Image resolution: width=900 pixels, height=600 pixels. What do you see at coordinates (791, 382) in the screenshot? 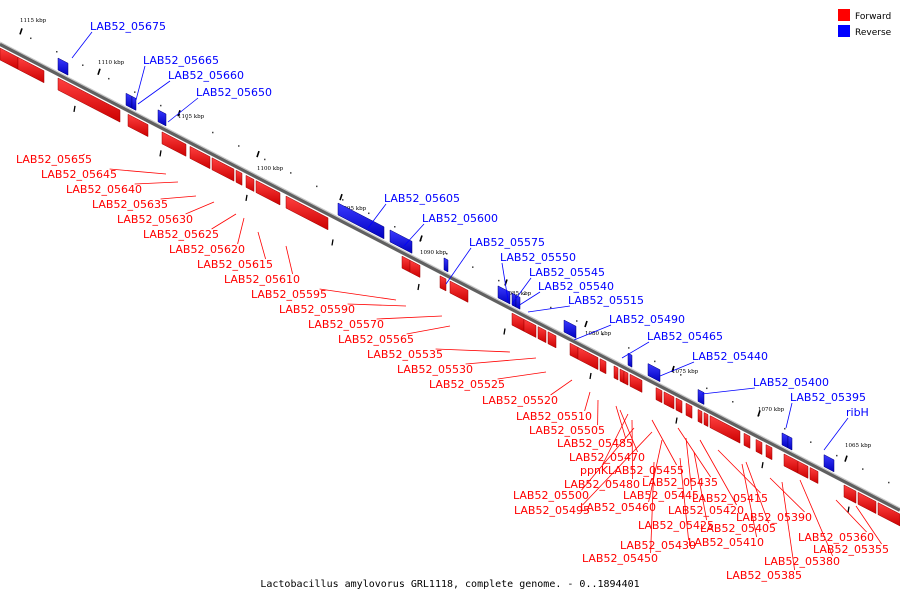
I see `reverse-gene-label: LAB52_05400` at bounding box center [791, 382].